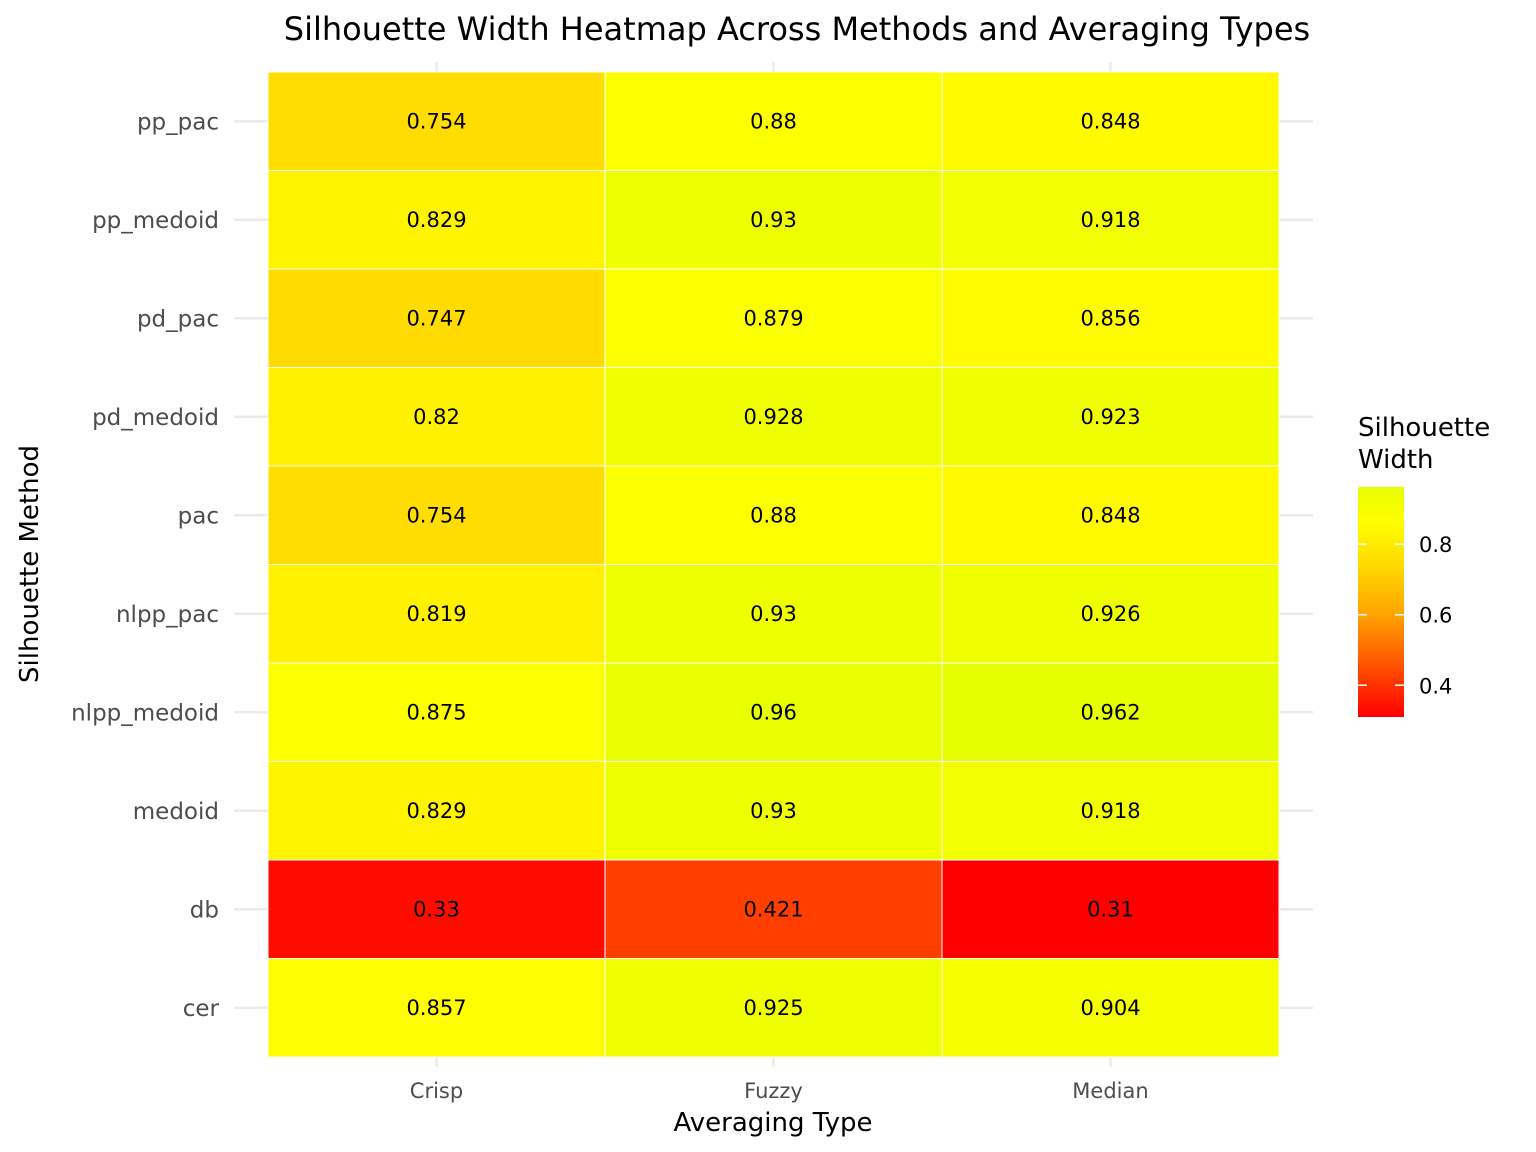  Describe the element at coordinates (167, 615) in the screenshot. I see `y-tick-label: nlpp_pac` at that location.